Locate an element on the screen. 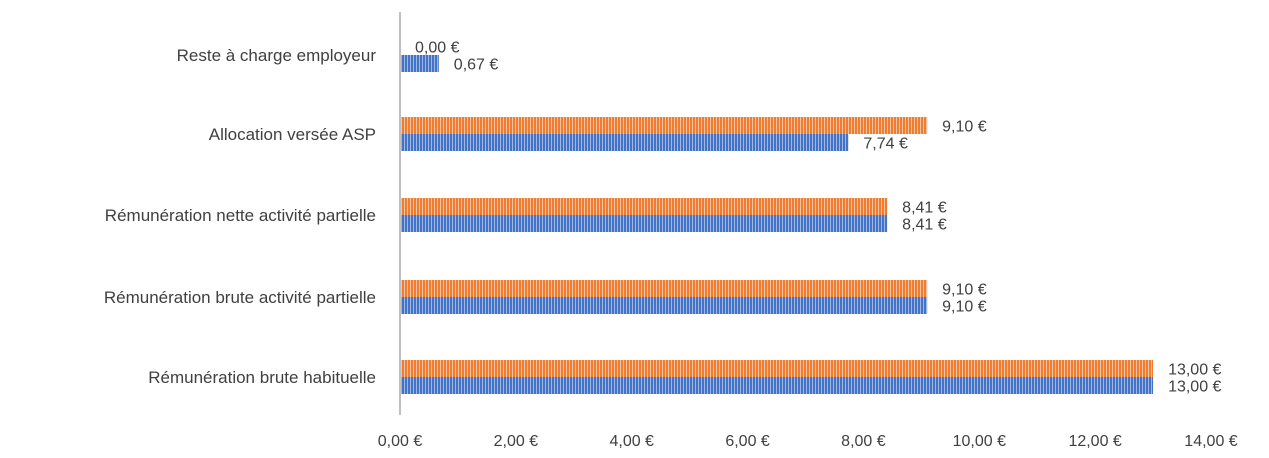  series-blue-data-label: 7,74 € is located at coordinates (885, 144).